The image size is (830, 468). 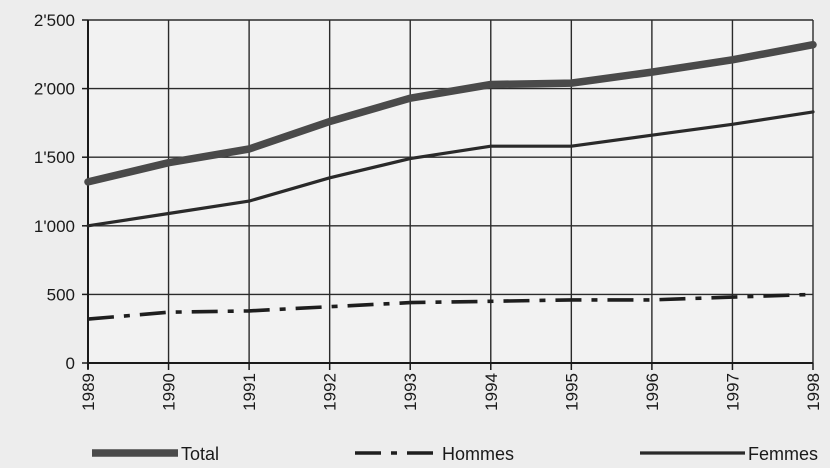 What do you see at coordinates (732, 392) in the screenshot?
I see `x-tick-label: 1997` at bounding box center [732, 392].